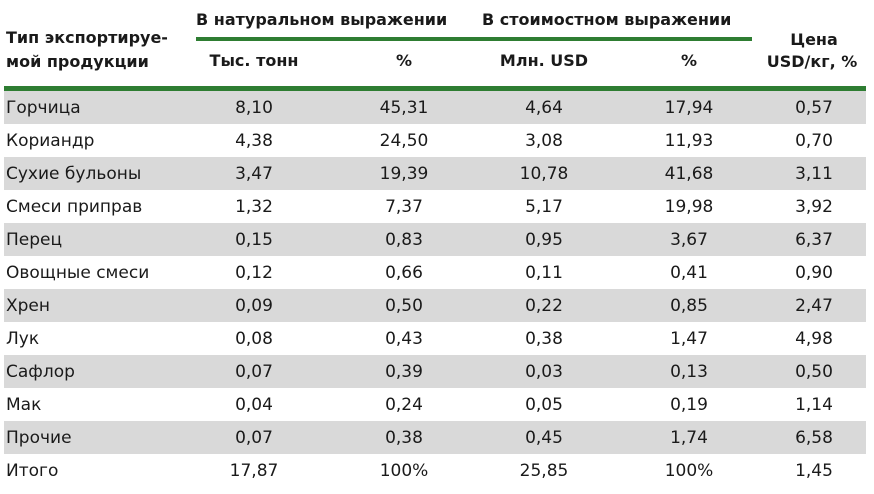  What do you see at coordinates (435, 437) in the screenshot?
I see `table-row: Прочие 0,07 0,38 0,45 1,74 6,58` at bounding box center [435, 437].